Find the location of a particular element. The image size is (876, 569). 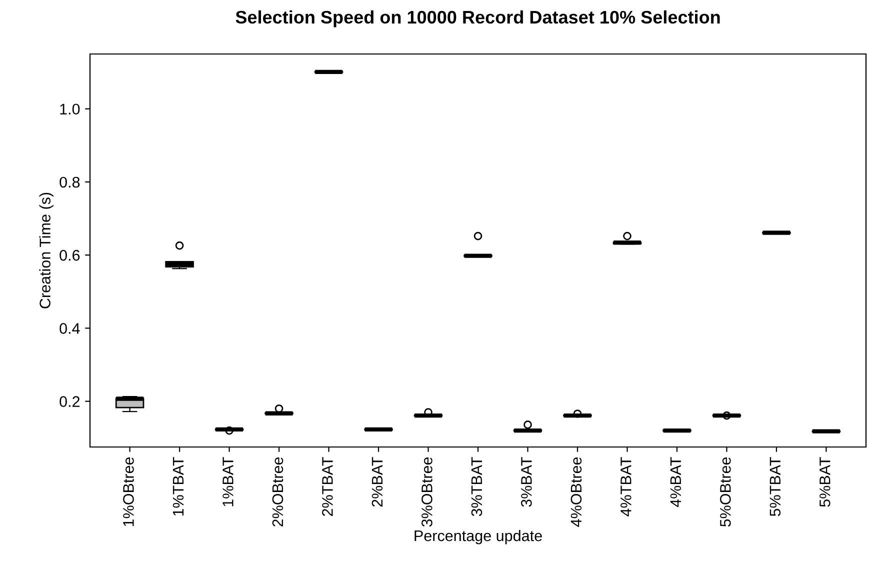

y-tick-label: 1.0 is located at coordinates (70, 109).